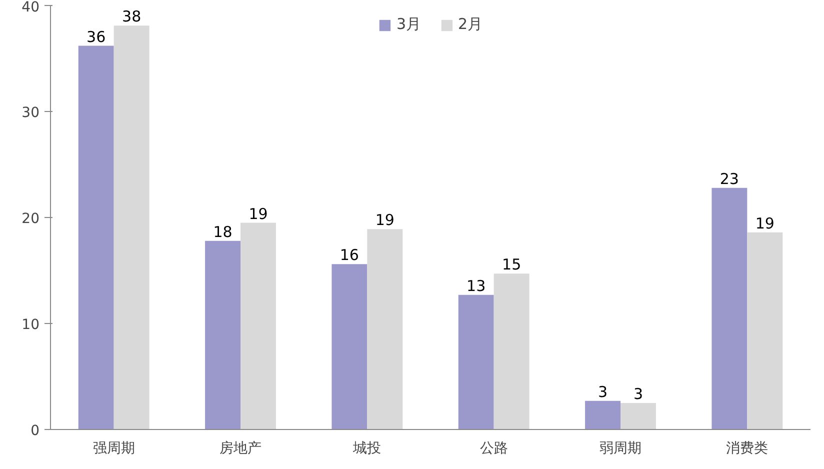 This screenshot has width=824, height=469. Describe the element at coordinates (408, 24) in the screenshot. I see `legend-label: 3月` at that location.